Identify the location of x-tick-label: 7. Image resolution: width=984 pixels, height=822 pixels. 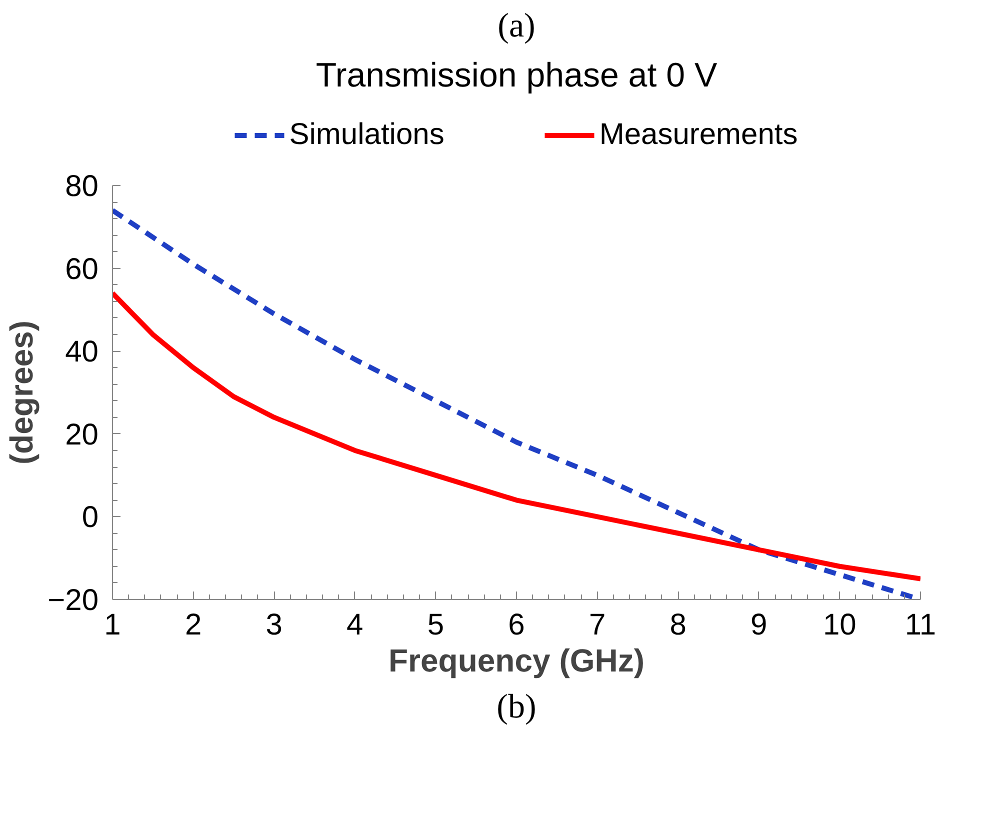
(597, 625).